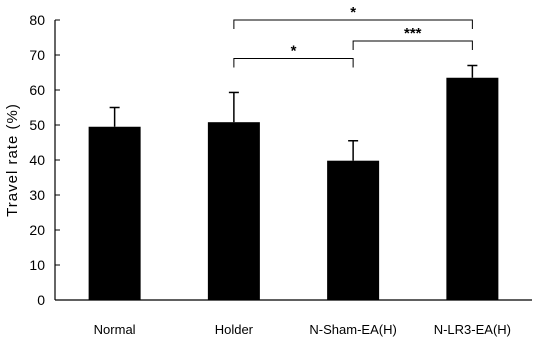  Describe the element at coordinates (302, 329) in the screenshot. I see `category-labels: Normal Holder N-Sham-EA(H) N-LR3-EA(H)` at that location.